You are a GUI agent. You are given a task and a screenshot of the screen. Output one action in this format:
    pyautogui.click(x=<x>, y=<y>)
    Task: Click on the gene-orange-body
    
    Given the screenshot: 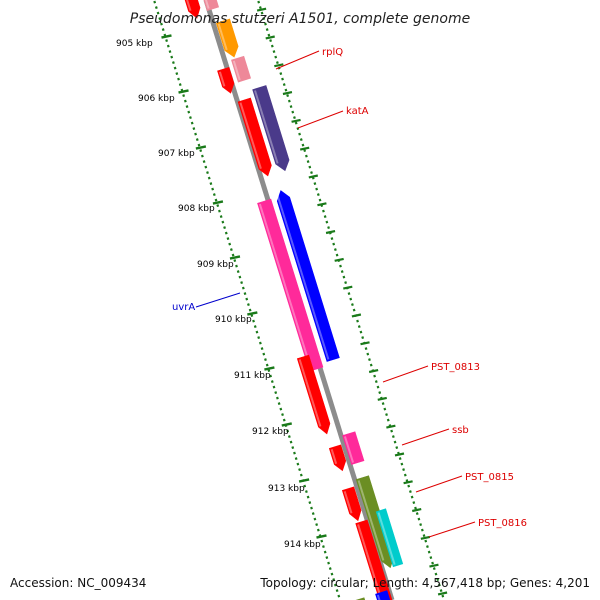 What is the action you would take?
    pyautogui.click(x=227, y=38)
    